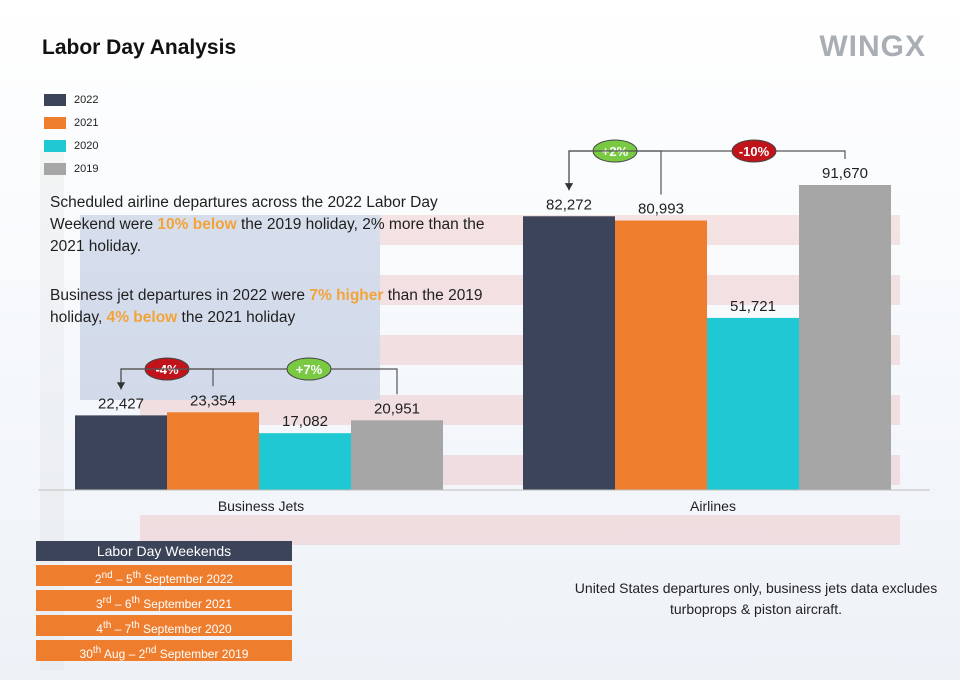 This screenshot has width=960, height=680. What do you see at coordinates (346, 295) in the screenshot?
I see `highlight-text: 7% higher` at bounding box center [346, 295].